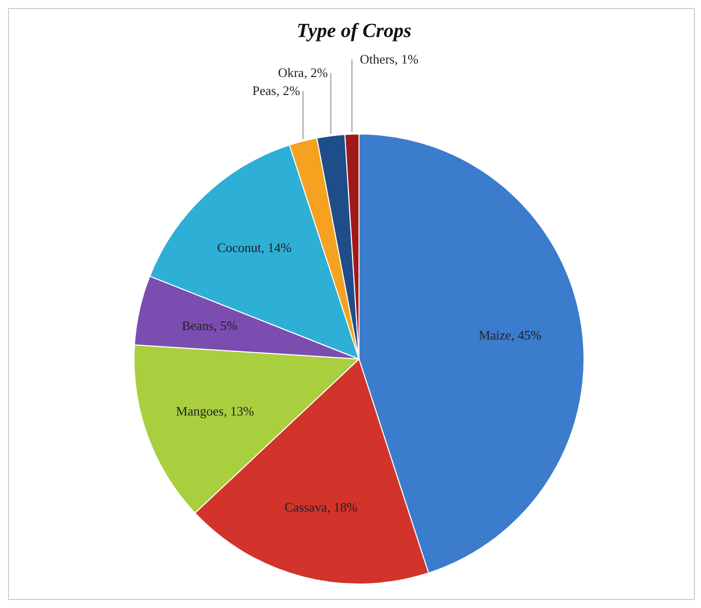 This screenshot has width=701, height=608. What do you see at coordinates (389, 59) in the screenshot?
I see `slice-label: Others, 1%` at bounding box center [389, 59].